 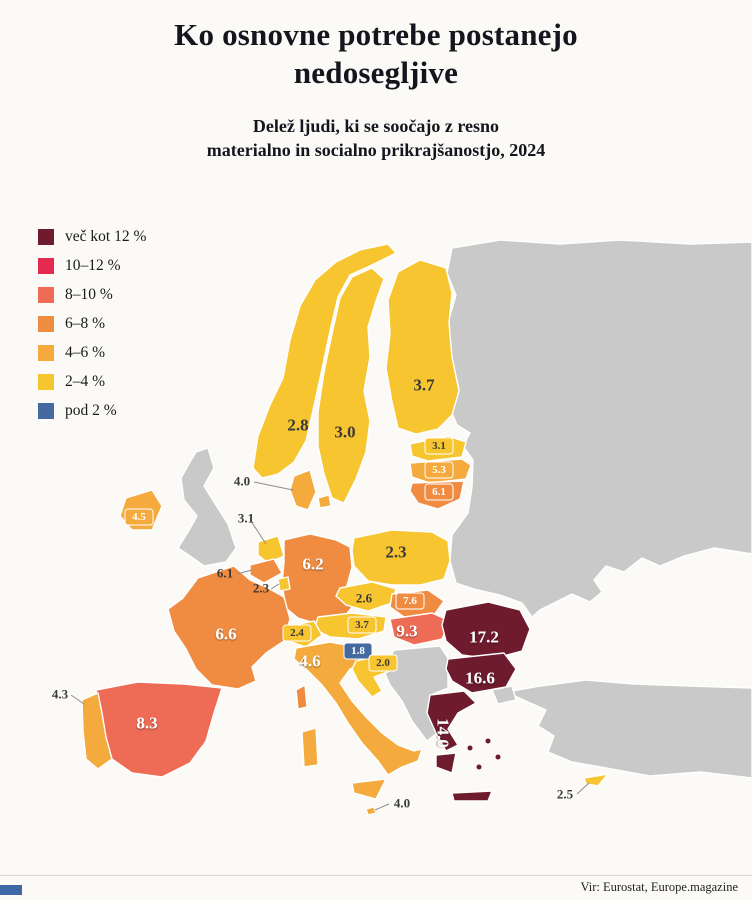 What do you see at coordinates (383, 663) in the screenshot?
I see `value-chip-HR` at bounding box center [383, 663].